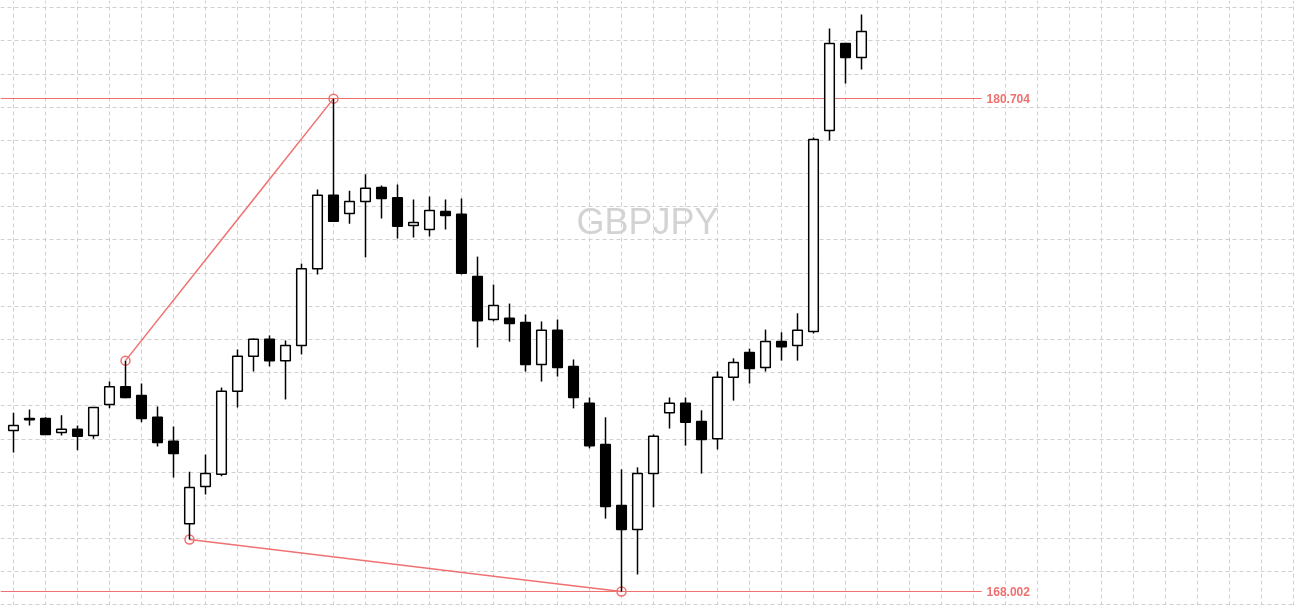 Image resolution: width=1294 pixels, height=605 pixels. Describe the element at coordinates (1008, 99) in the screenshot. I see `ref-line-label: 180.704` at that location.